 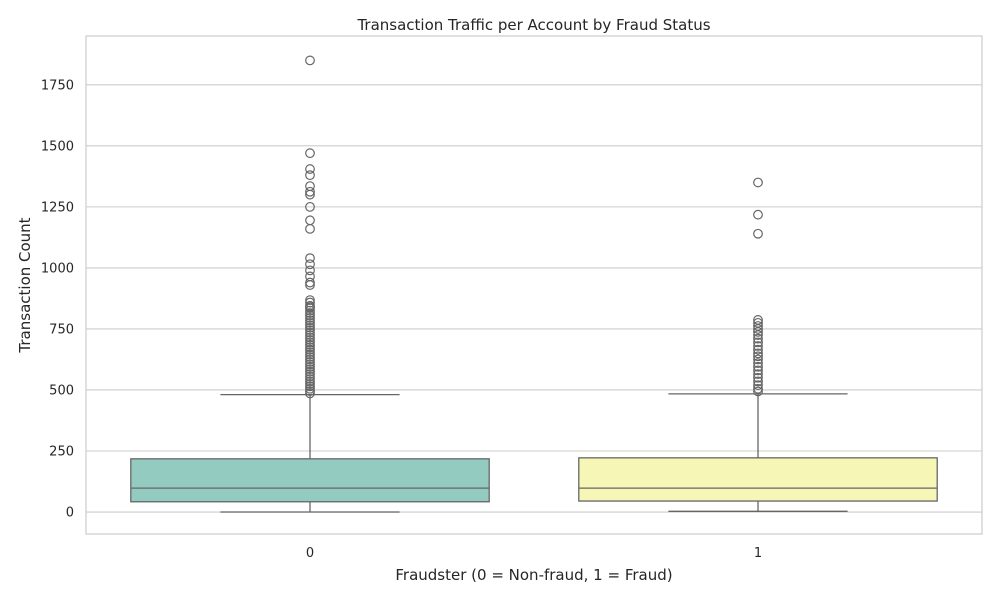 I want to click on y-tick-label: 1750, so click(x=57, y=85).